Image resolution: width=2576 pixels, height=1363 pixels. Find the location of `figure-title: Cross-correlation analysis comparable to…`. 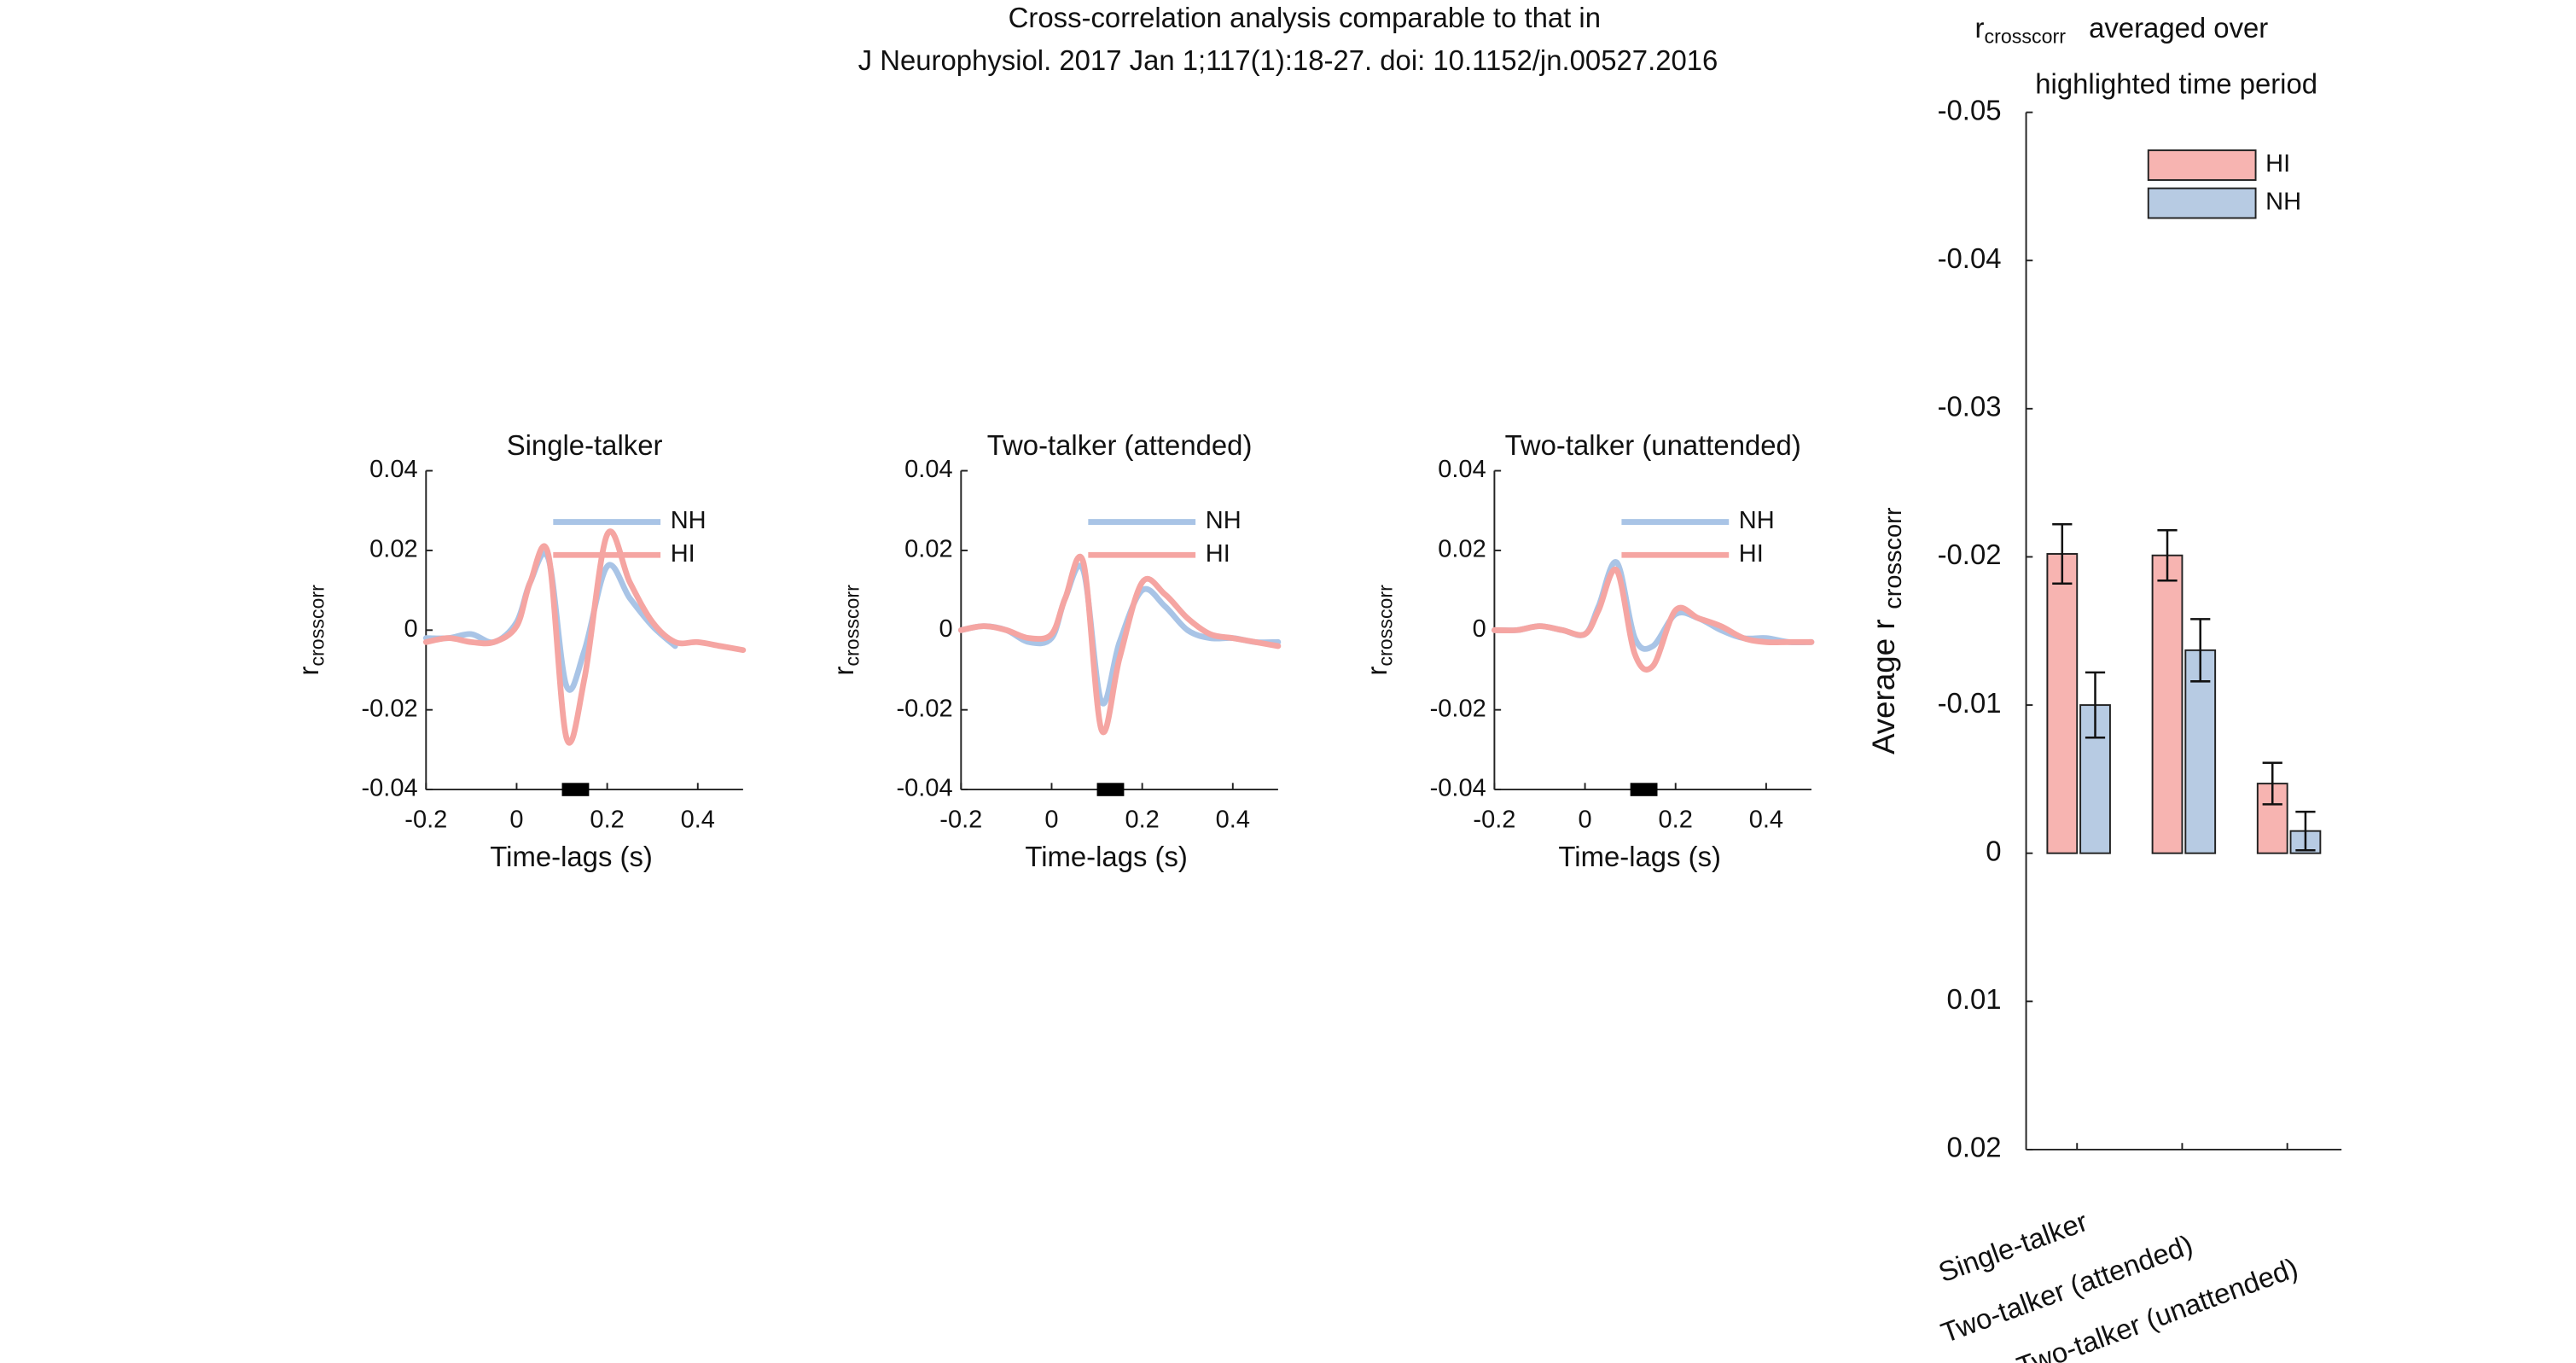

figure-title: Cross-correlation analysis comparable to… is located at coordinates (1305, 17).